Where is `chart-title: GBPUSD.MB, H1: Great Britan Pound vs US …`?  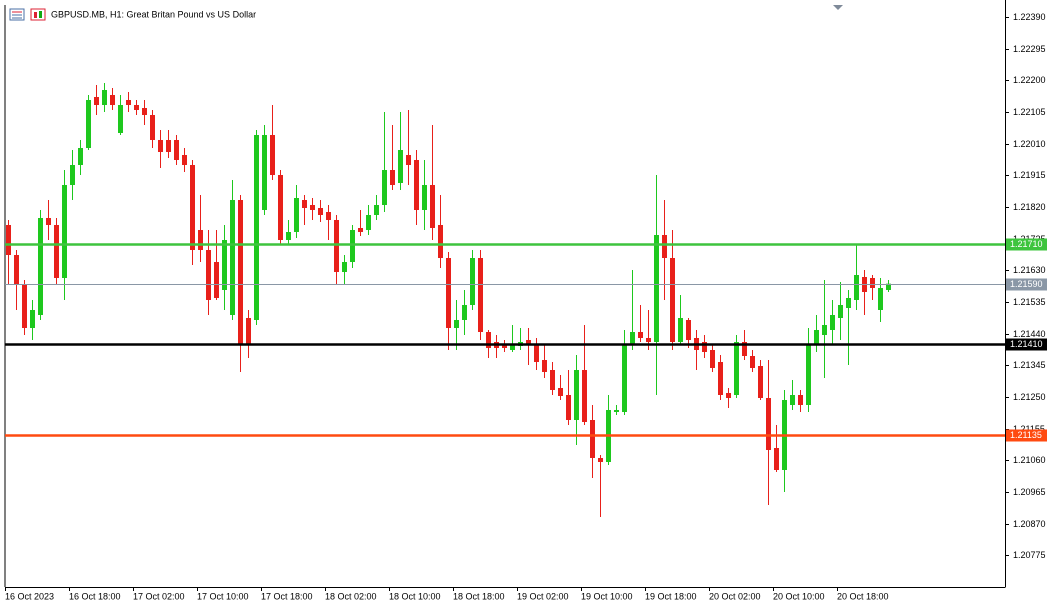
chart-title: GBPUSD.MB, H1: Great Britan Pound vs US … is located at coordinates (153, 14).